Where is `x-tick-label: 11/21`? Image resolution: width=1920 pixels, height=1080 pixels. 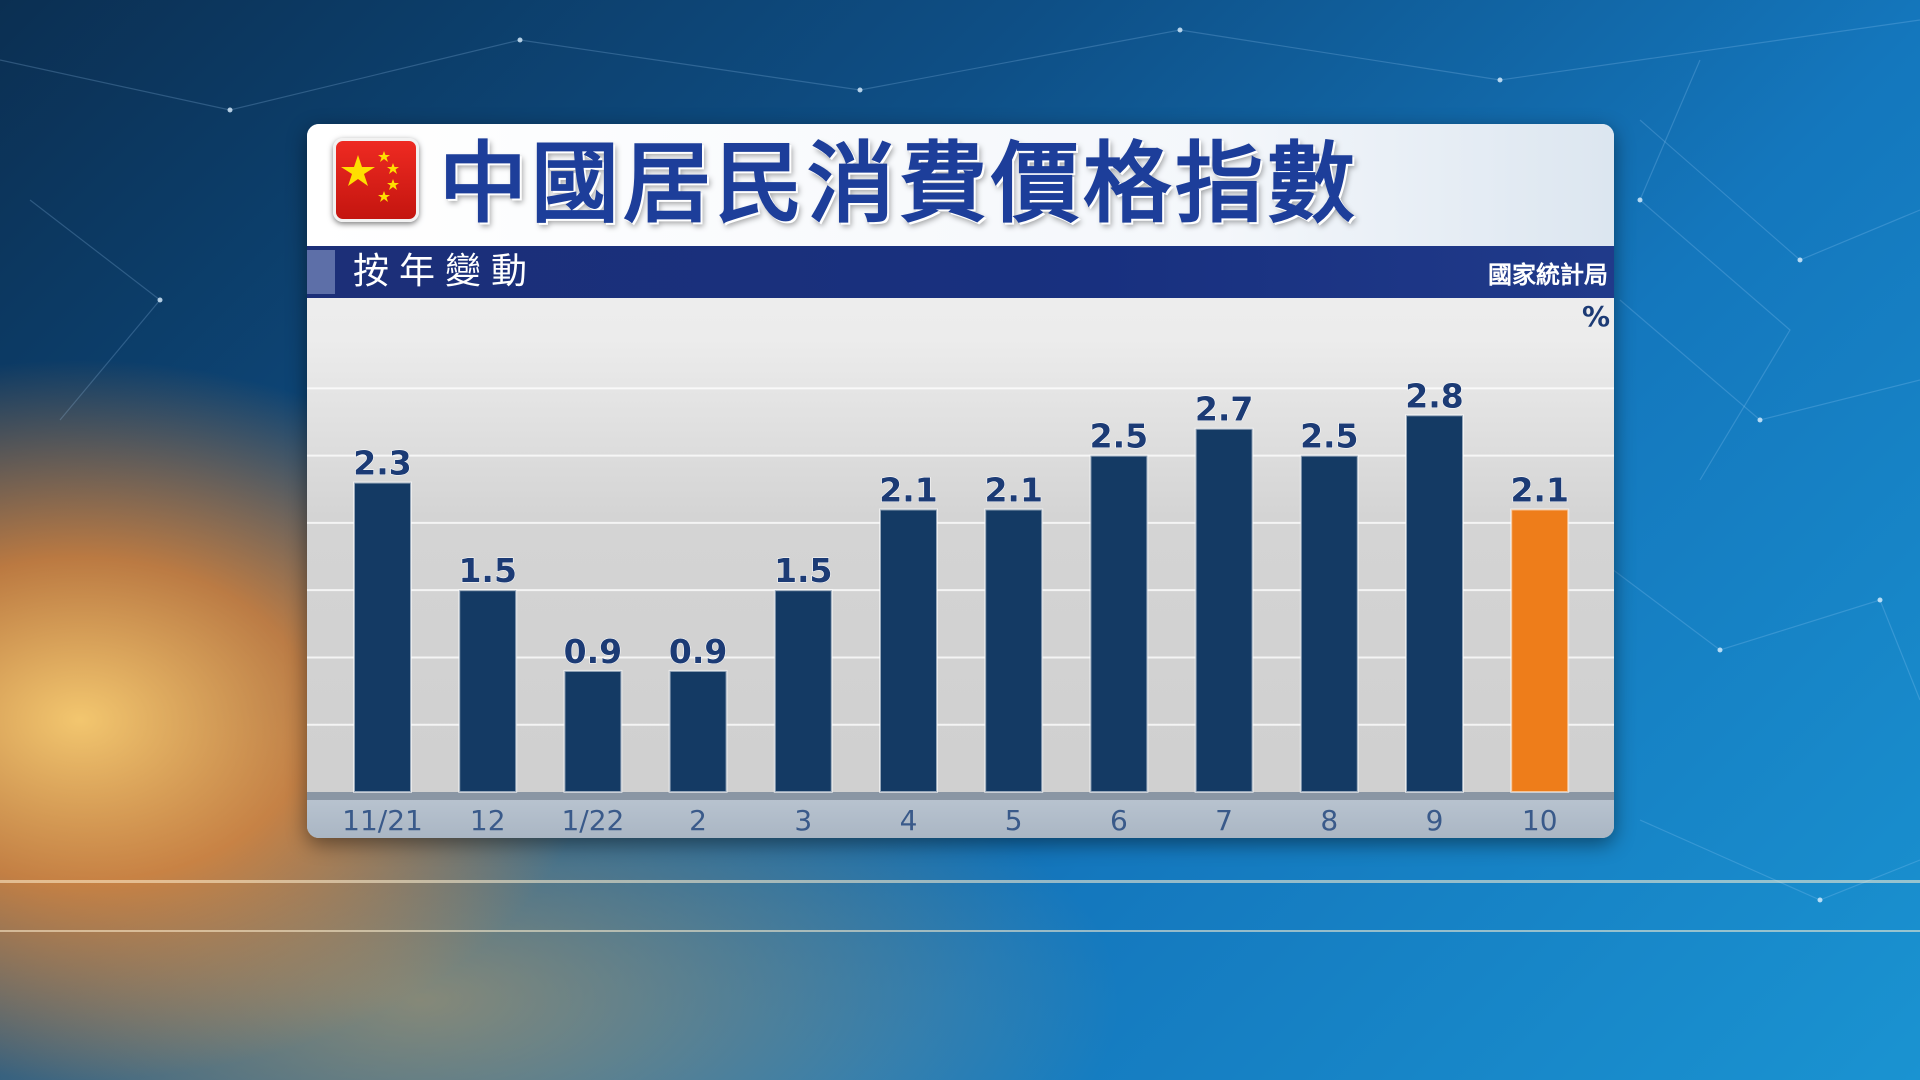 x-tick-label: 11/21 is located at coordinates (382, 820).